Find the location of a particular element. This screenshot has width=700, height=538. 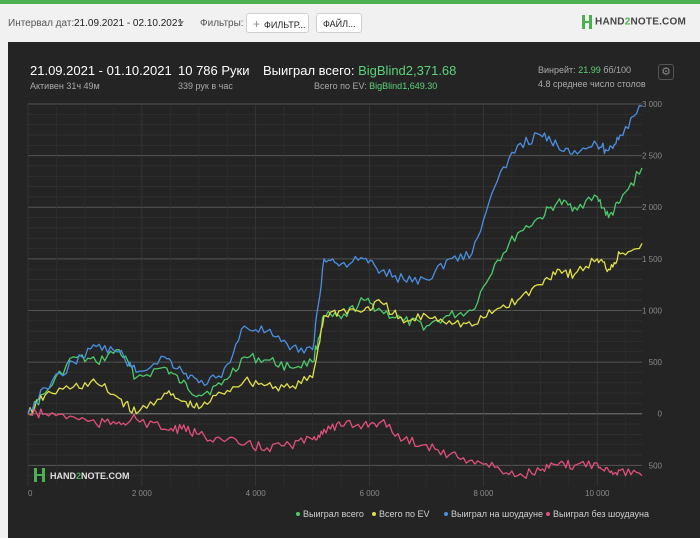

y-tick-label: 0 is located at coordinates (660, 414).